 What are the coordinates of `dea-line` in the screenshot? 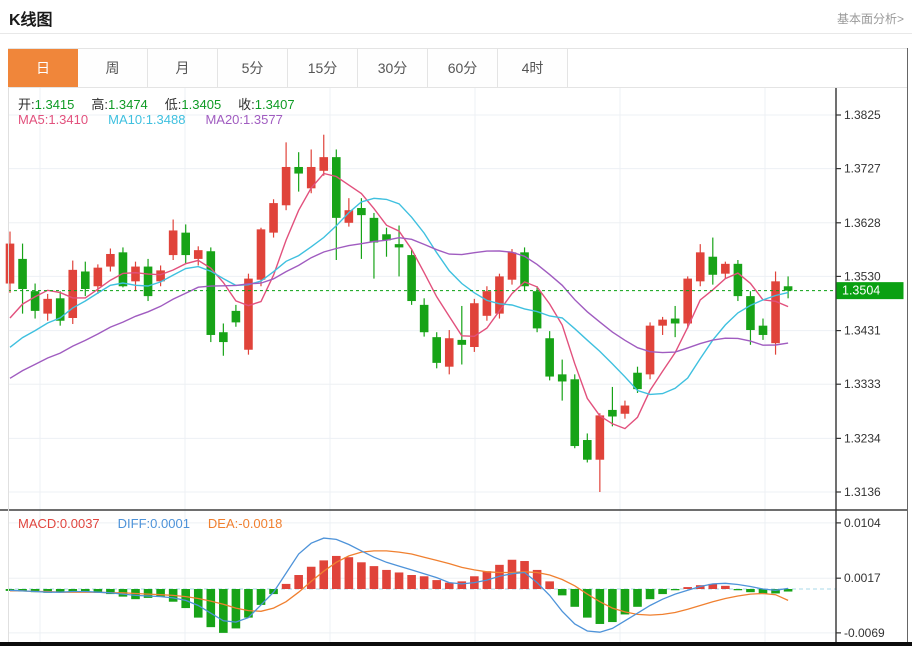 It's located at (399, 583).